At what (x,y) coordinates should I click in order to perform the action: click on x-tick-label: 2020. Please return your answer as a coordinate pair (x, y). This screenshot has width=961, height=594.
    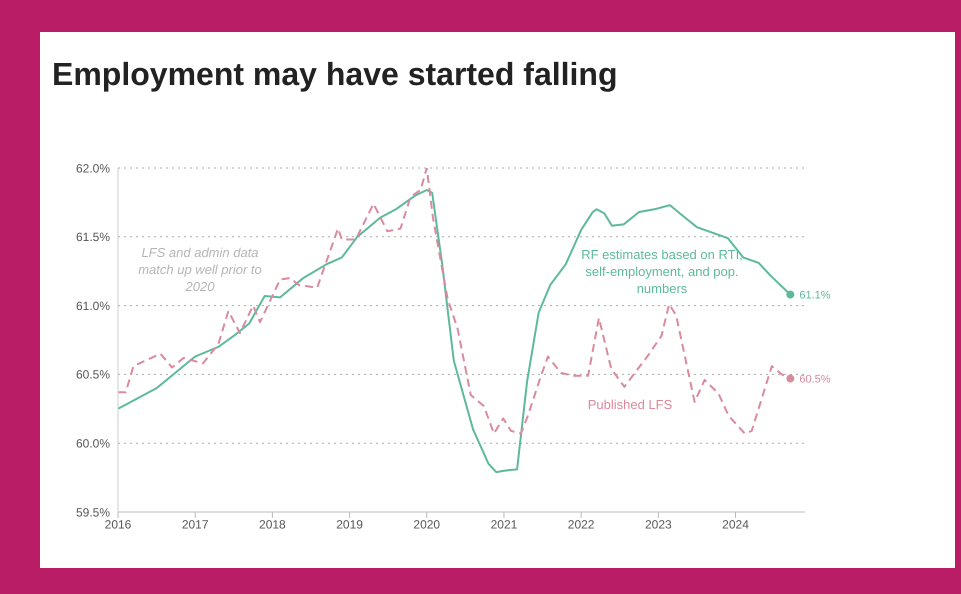
    Looking at the image, I should click on (426, 525).